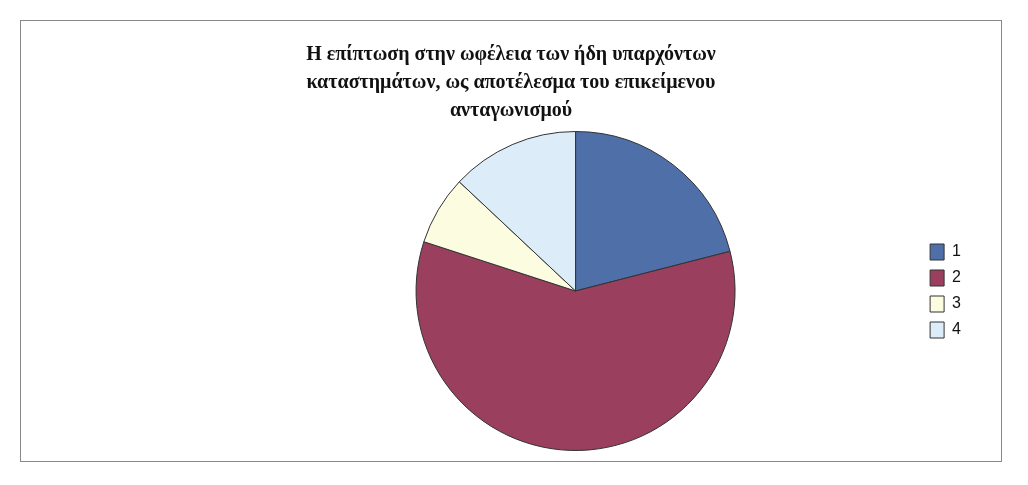  What do you see at coordinates (957, 251) in the screenshot?
I see `legend-label: 1` at bounding box center [957, 251].